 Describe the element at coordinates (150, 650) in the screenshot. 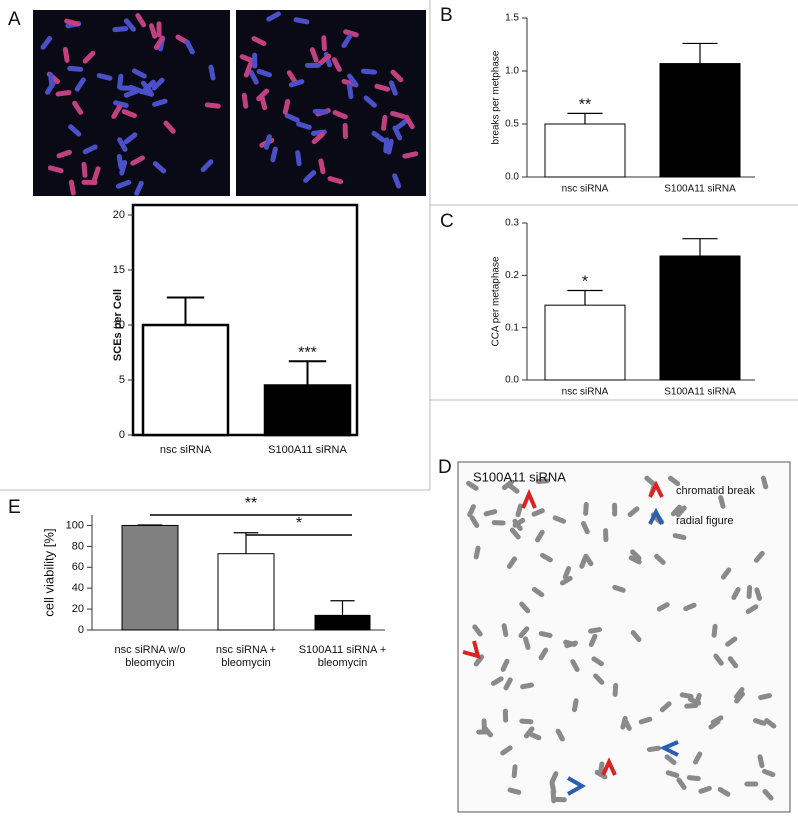

I see `x-tick-label: nsc siRNA w/o` at that location.